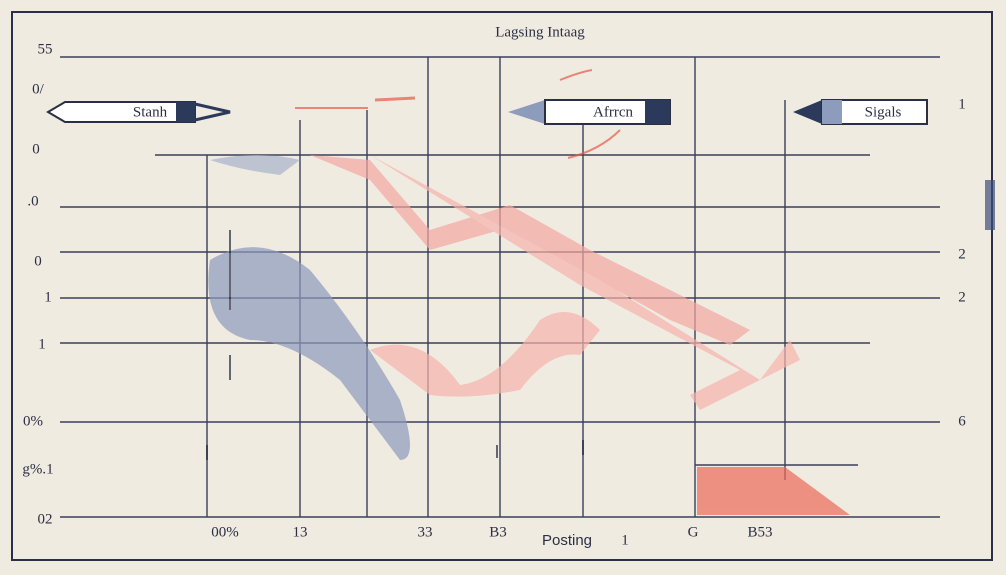  I want to click on bottom-label: G, so click(693, 532).